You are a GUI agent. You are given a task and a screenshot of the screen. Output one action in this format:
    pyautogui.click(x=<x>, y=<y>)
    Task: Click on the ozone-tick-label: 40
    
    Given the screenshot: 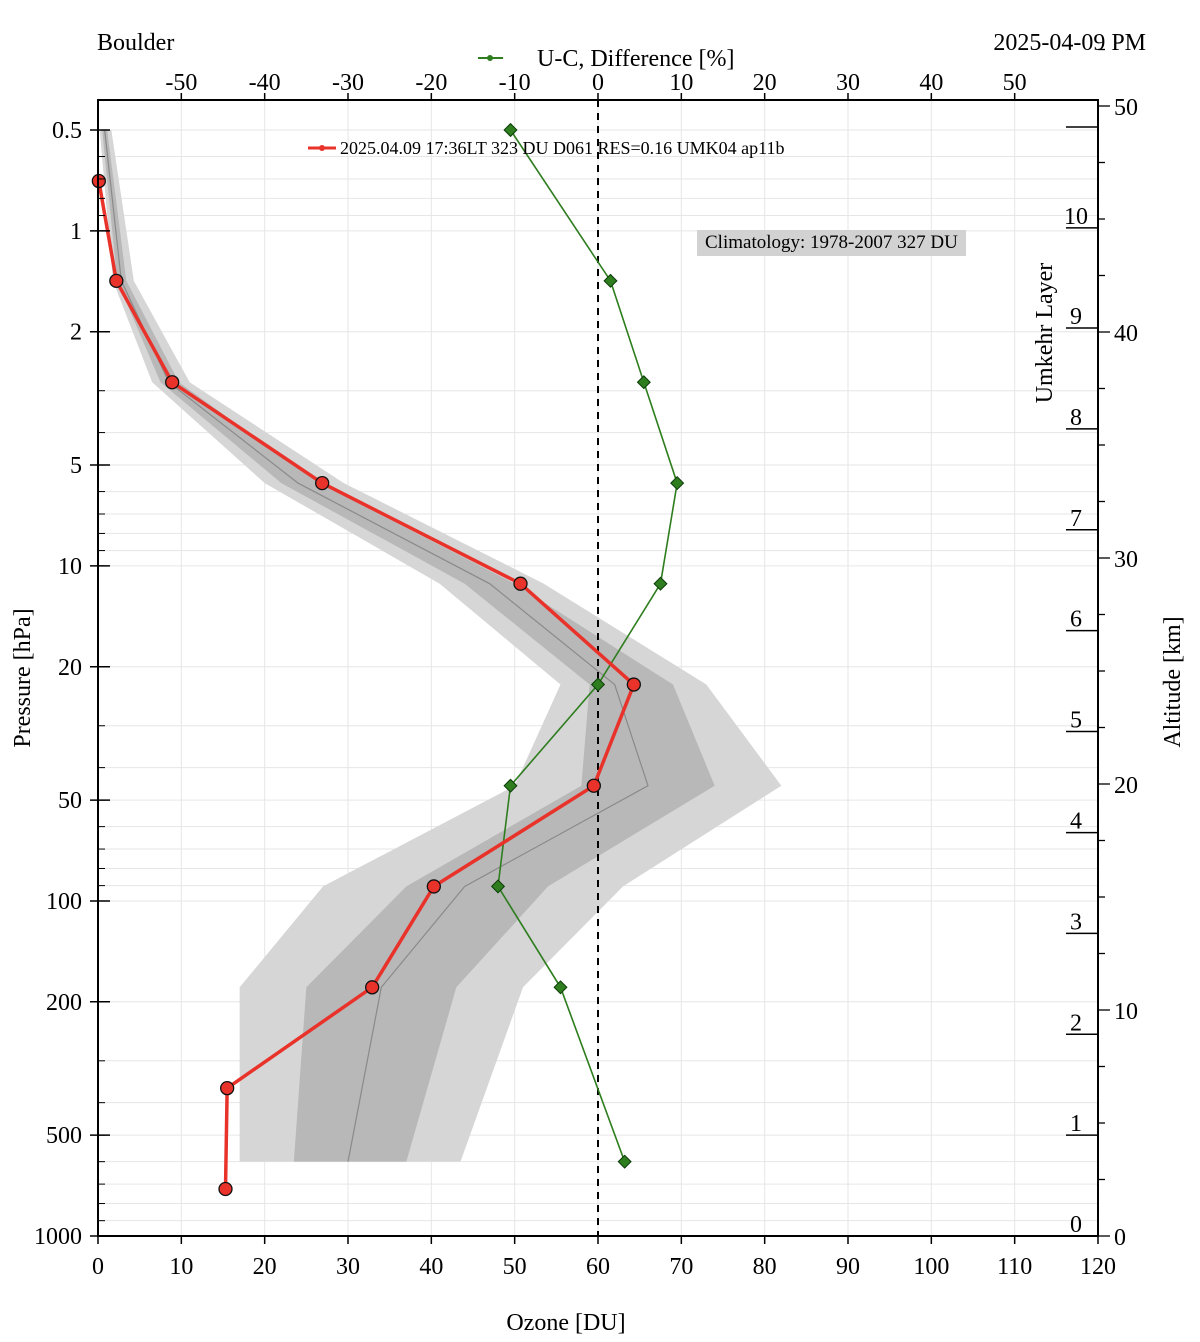 What is the action you would take?
    pyautogui.click(x=431, y=1267)
    